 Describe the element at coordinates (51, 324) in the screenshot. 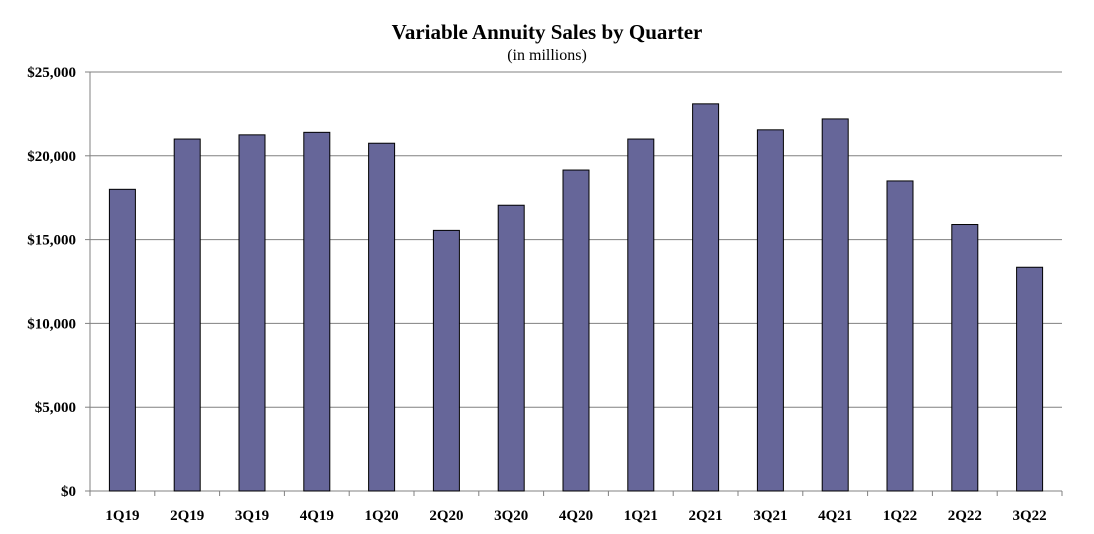

I see `y-tick-label: $10,000` at that location.